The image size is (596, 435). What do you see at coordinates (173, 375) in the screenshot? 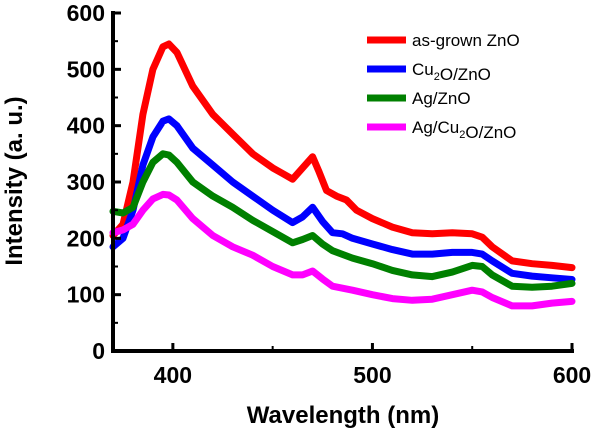
I see `x-tick-label-400: 400` at bounding box center [173, 375].